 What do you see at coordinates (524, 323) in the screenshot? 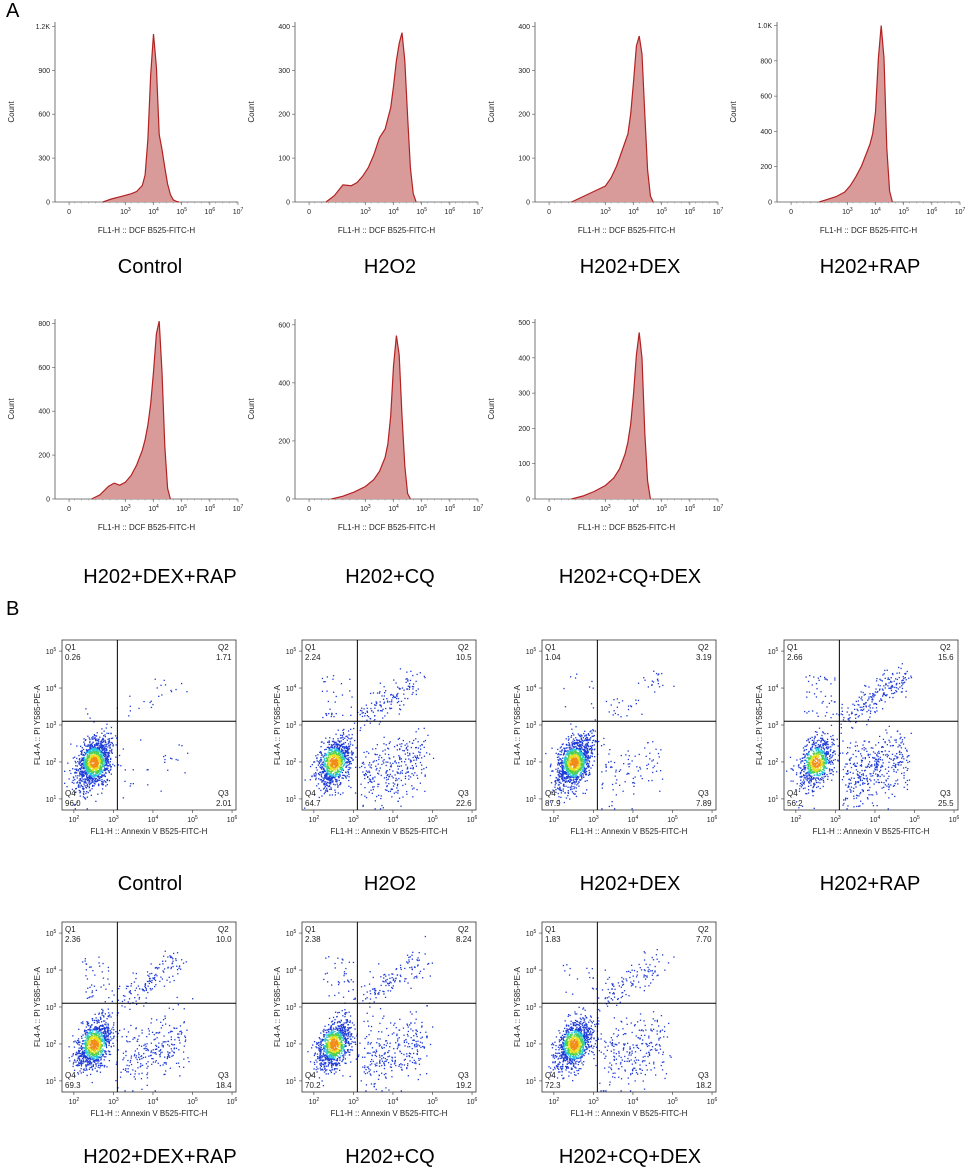
I see `y-tick-label: 500` at bounding box center [524, 323].